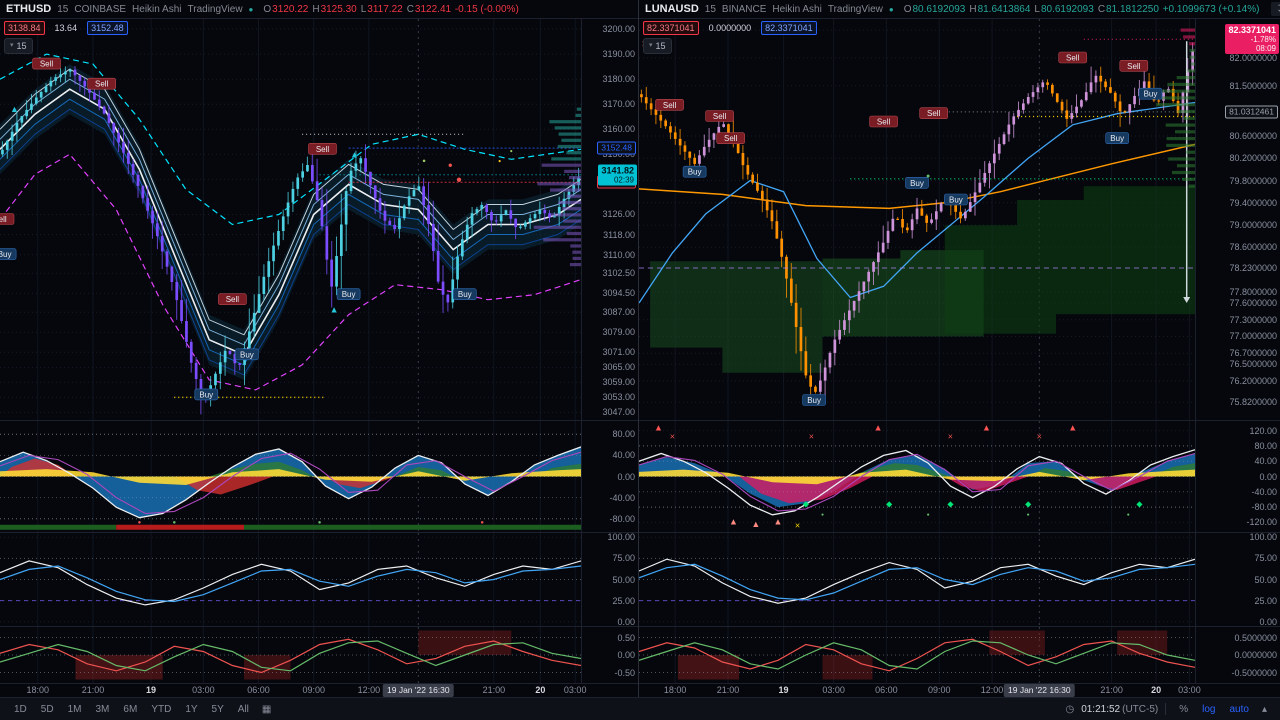 Image resolution: width=1280 pixels, height=720 pixels. What do you see at coordinates (884, 122) in the screenshot?
I see `svg-text: Sell` at bounding box center [884, 122].